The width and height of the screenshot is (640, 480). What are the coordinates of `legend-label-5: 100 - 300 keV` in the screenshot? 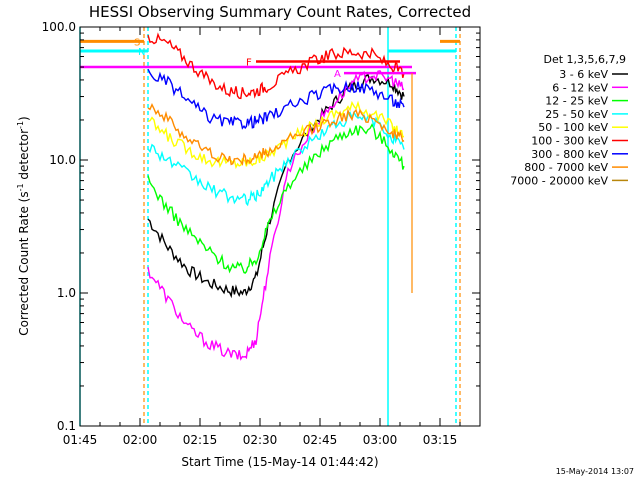 It's located at (569, 141).